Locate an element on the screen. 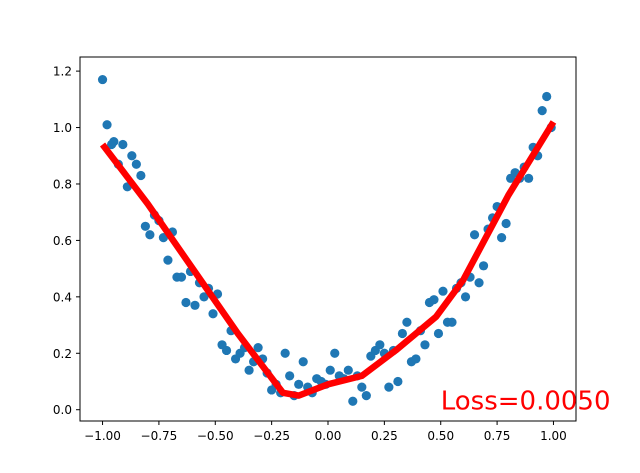 Image resolution: width=640 pixels, height=473 pixels. x-tick-label: 0.00 is located at coordinates (328, 436).